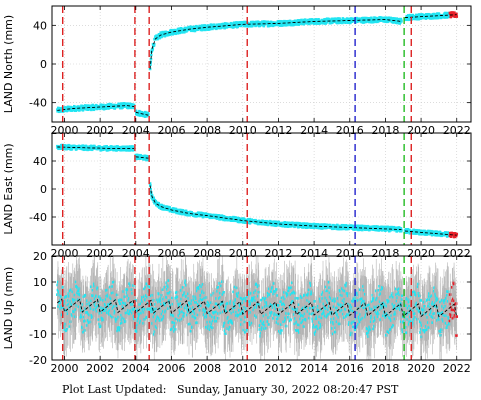 The image size is (481, 400). Describe the element at coordinates (43, 64) in the screenshot. I see `y-tick-label: 0` at that location.